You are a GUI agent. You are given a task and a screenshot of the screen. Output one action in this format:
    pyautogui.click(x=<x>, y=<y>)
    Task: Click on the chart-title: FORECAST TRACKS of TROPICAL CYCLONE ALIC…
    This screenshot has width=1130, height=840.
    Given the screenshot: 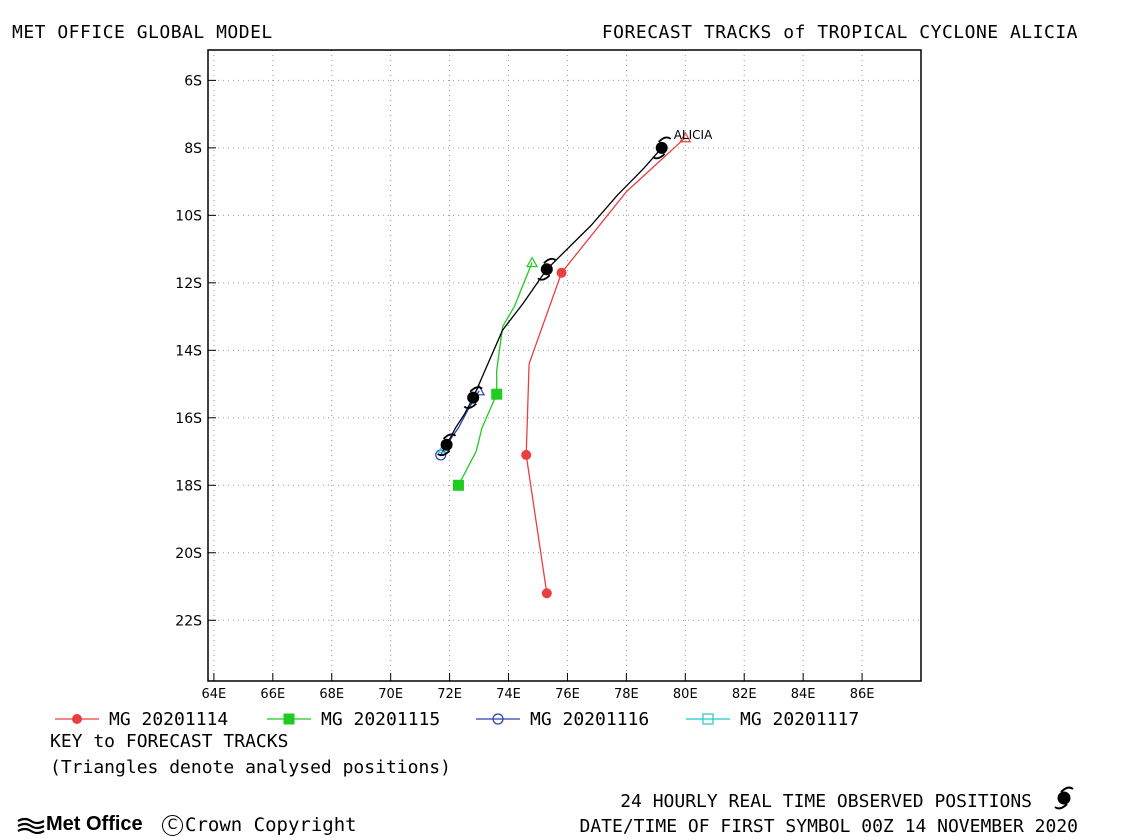 What is the action you would take?
    pyautogui.click(x=839, y=32)
    